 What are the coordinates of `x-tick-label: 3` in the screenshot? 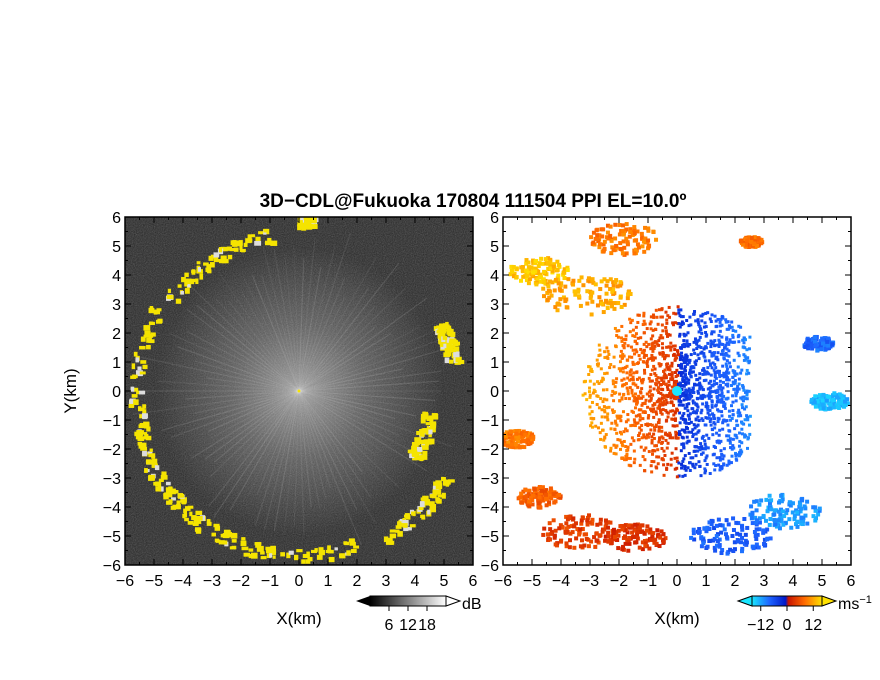 It's located at (764, 581).